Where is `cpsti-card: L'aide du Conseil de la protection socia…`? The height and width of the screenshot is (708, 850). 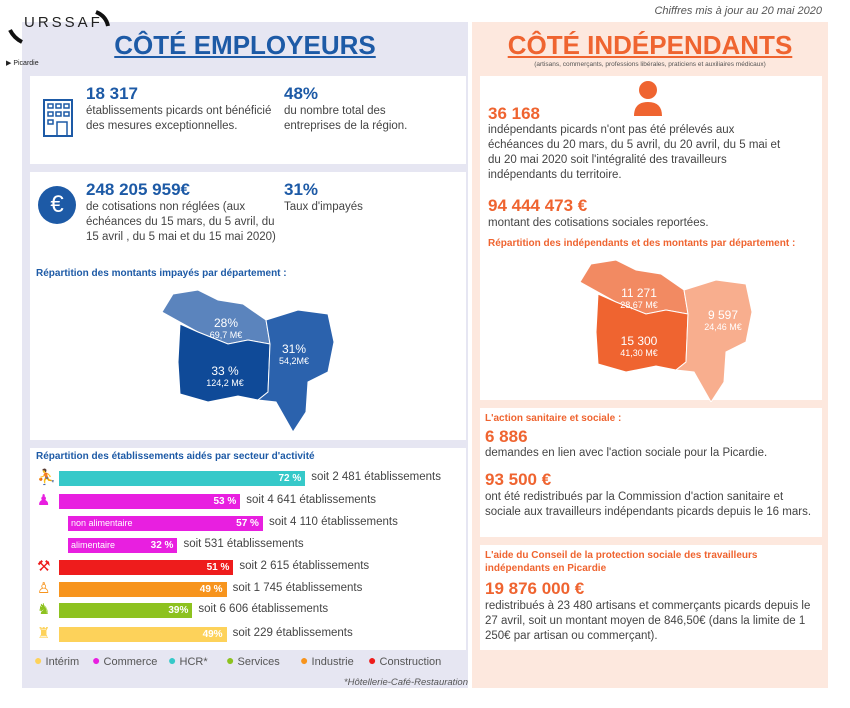 cpsti-card: L'aide du Conseil de la protection socia… is located at coordinates (651, 597).